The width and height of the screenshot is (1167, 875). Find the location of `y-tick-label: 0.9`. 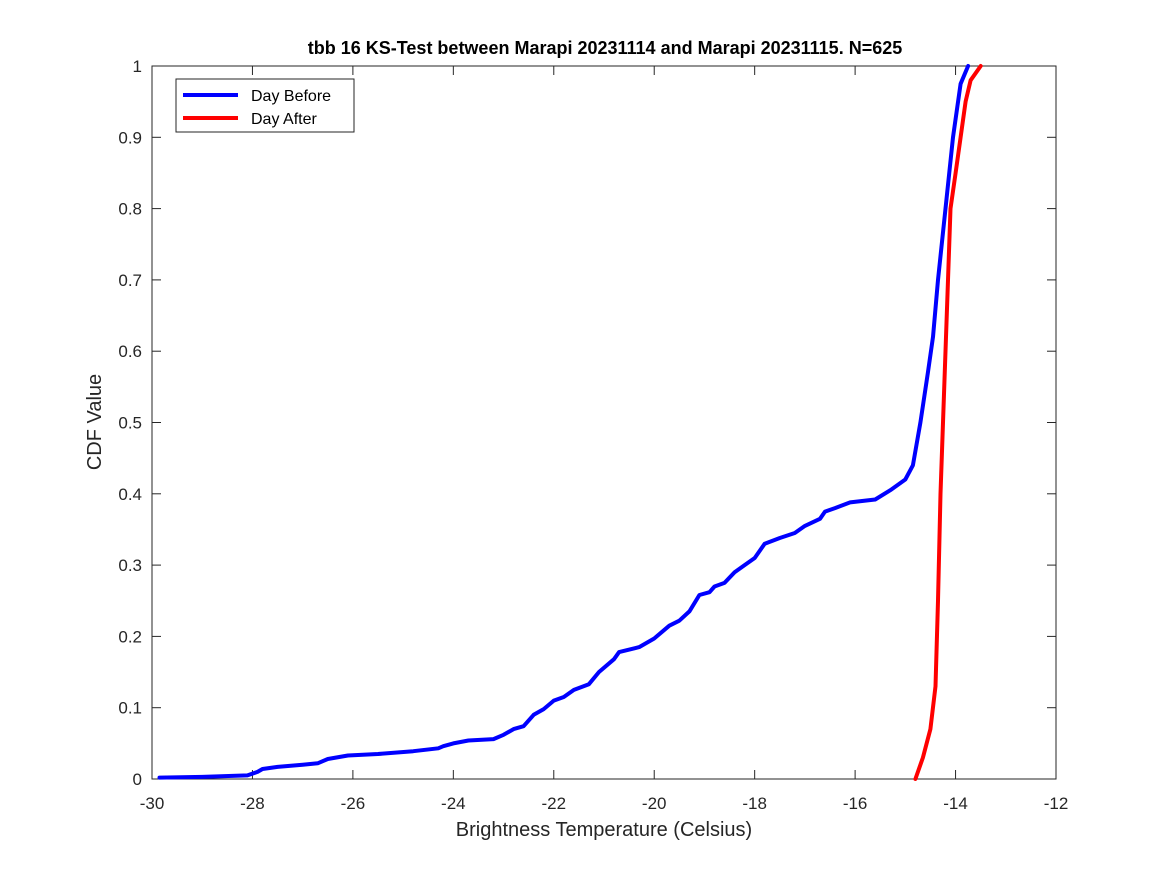

y-tick-label: 0.9 is located at coordinates (130, 137).